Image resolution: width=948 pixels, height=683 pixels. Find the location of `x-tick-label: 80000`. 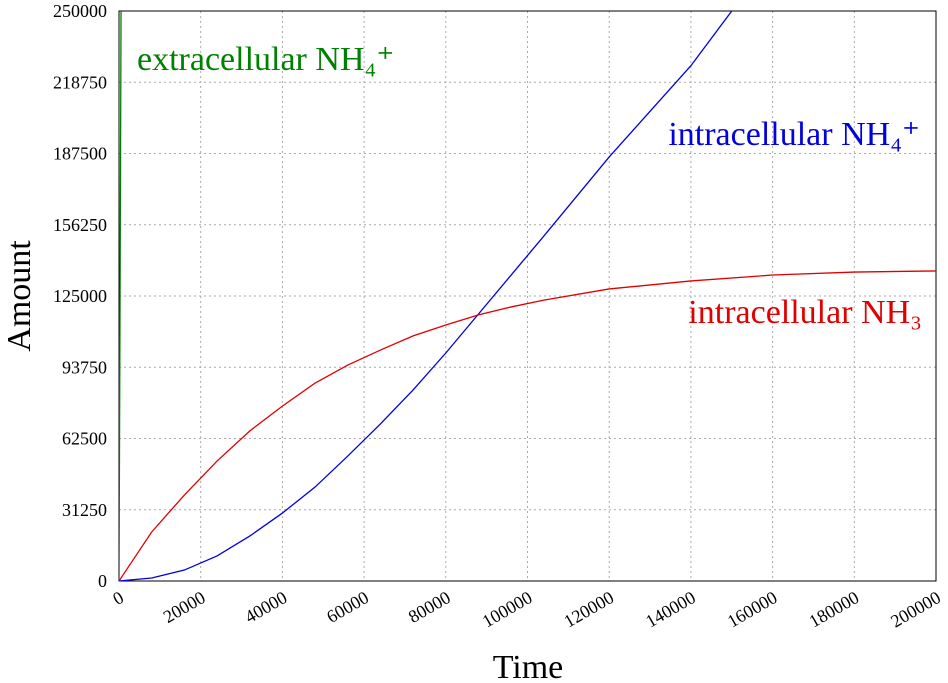

x-tick-label: 80000 is located at coordinates (429, 607).